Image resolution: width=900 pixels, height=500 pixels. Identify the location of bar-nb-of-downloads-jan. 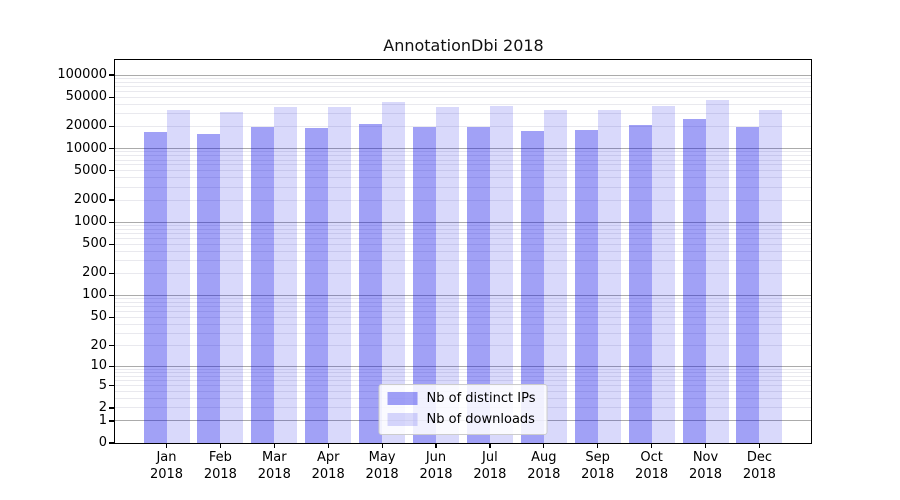
(178, 276).